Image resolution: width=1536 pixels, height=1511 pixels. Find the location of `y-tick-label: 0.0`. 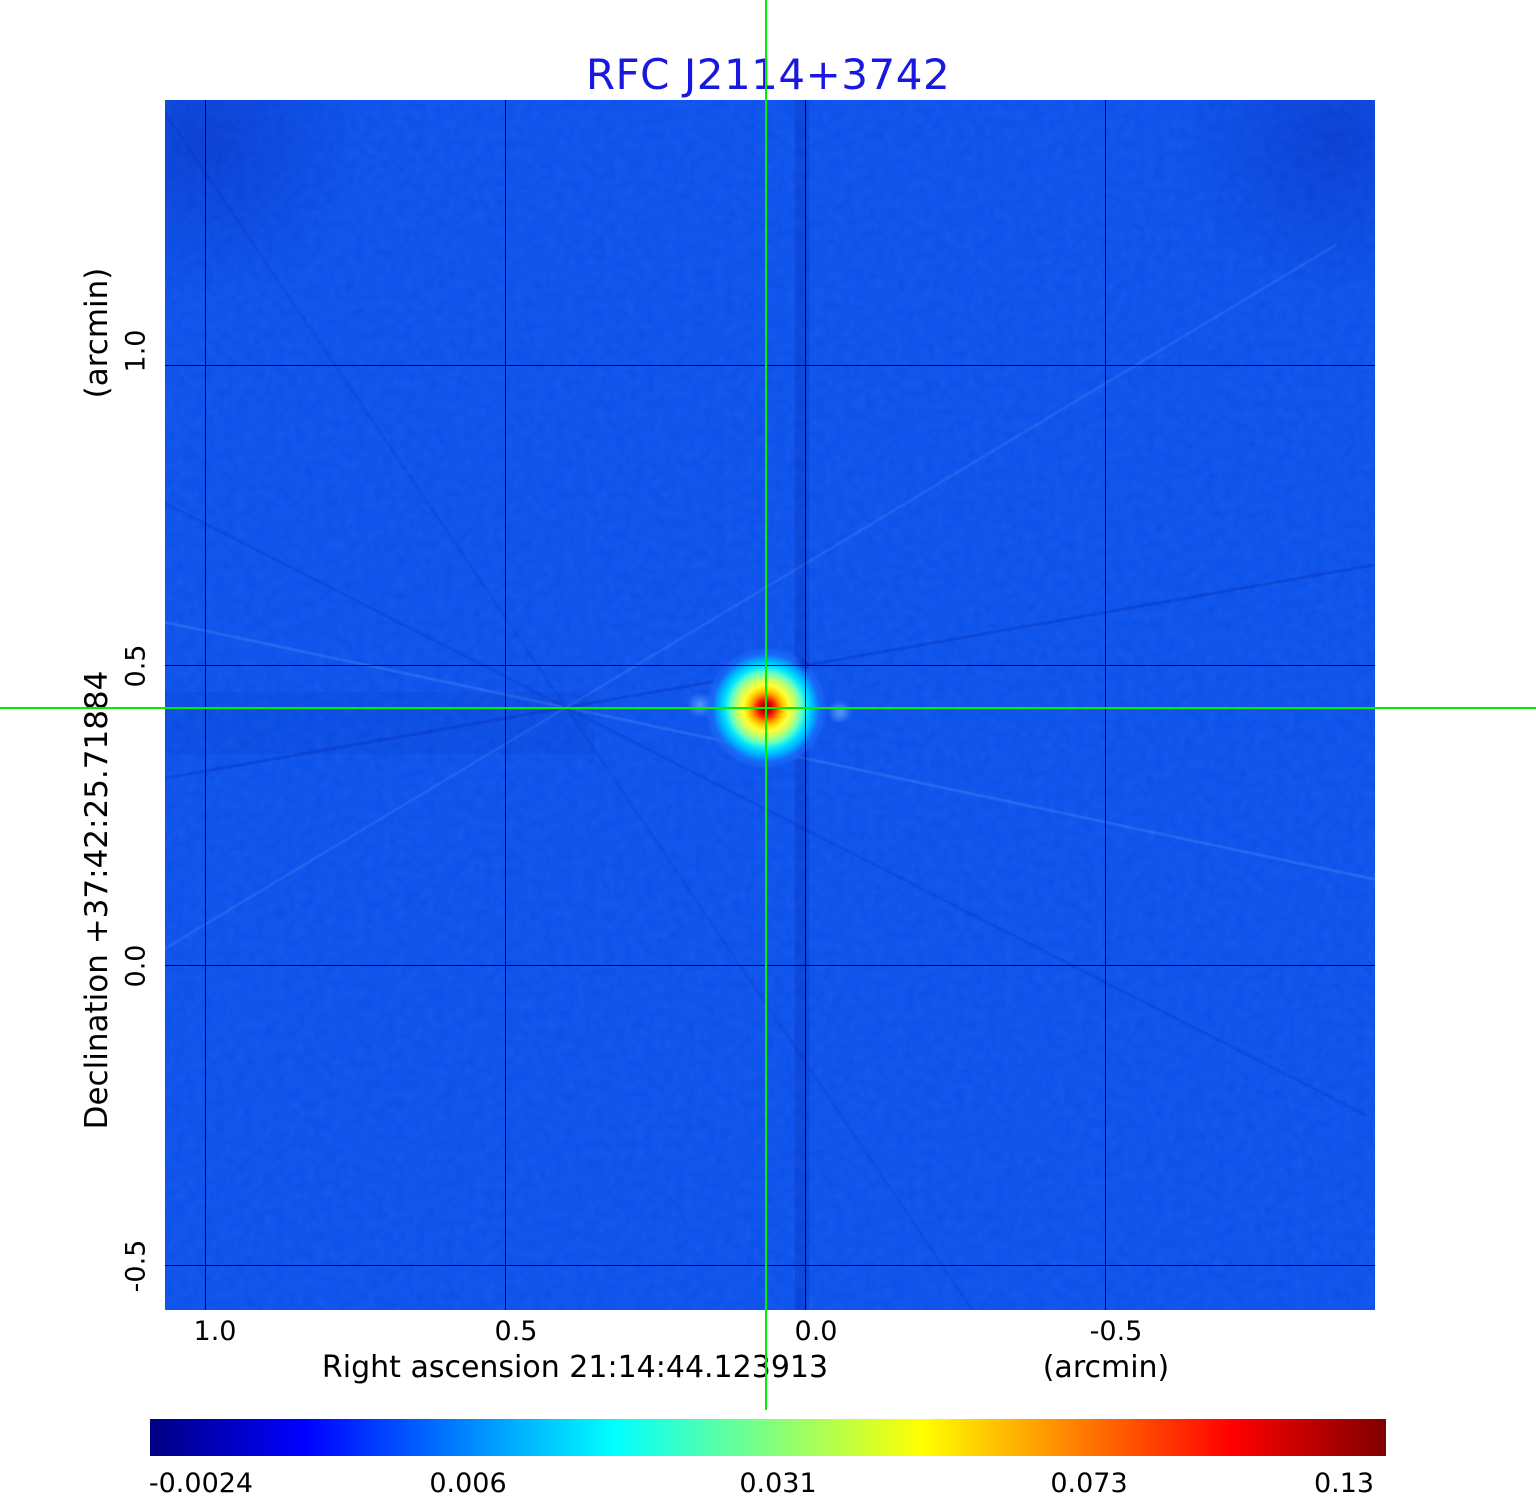

y-tick-label: 0.0 is located at coordinates (136, 966).